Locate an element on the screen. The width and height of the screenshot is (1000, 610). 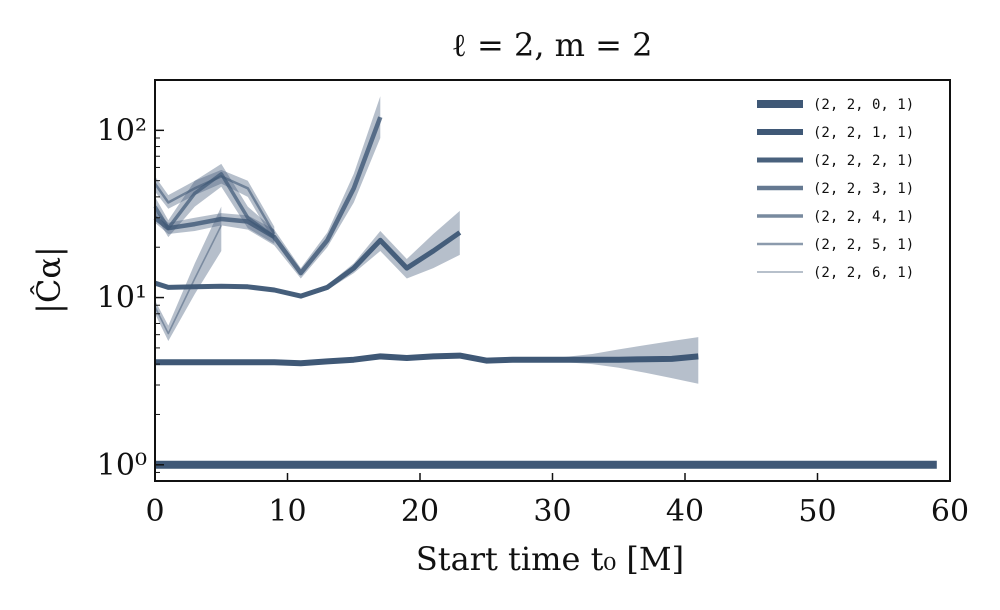
x-tick-label: 60 is located at coordinates (950, 511).